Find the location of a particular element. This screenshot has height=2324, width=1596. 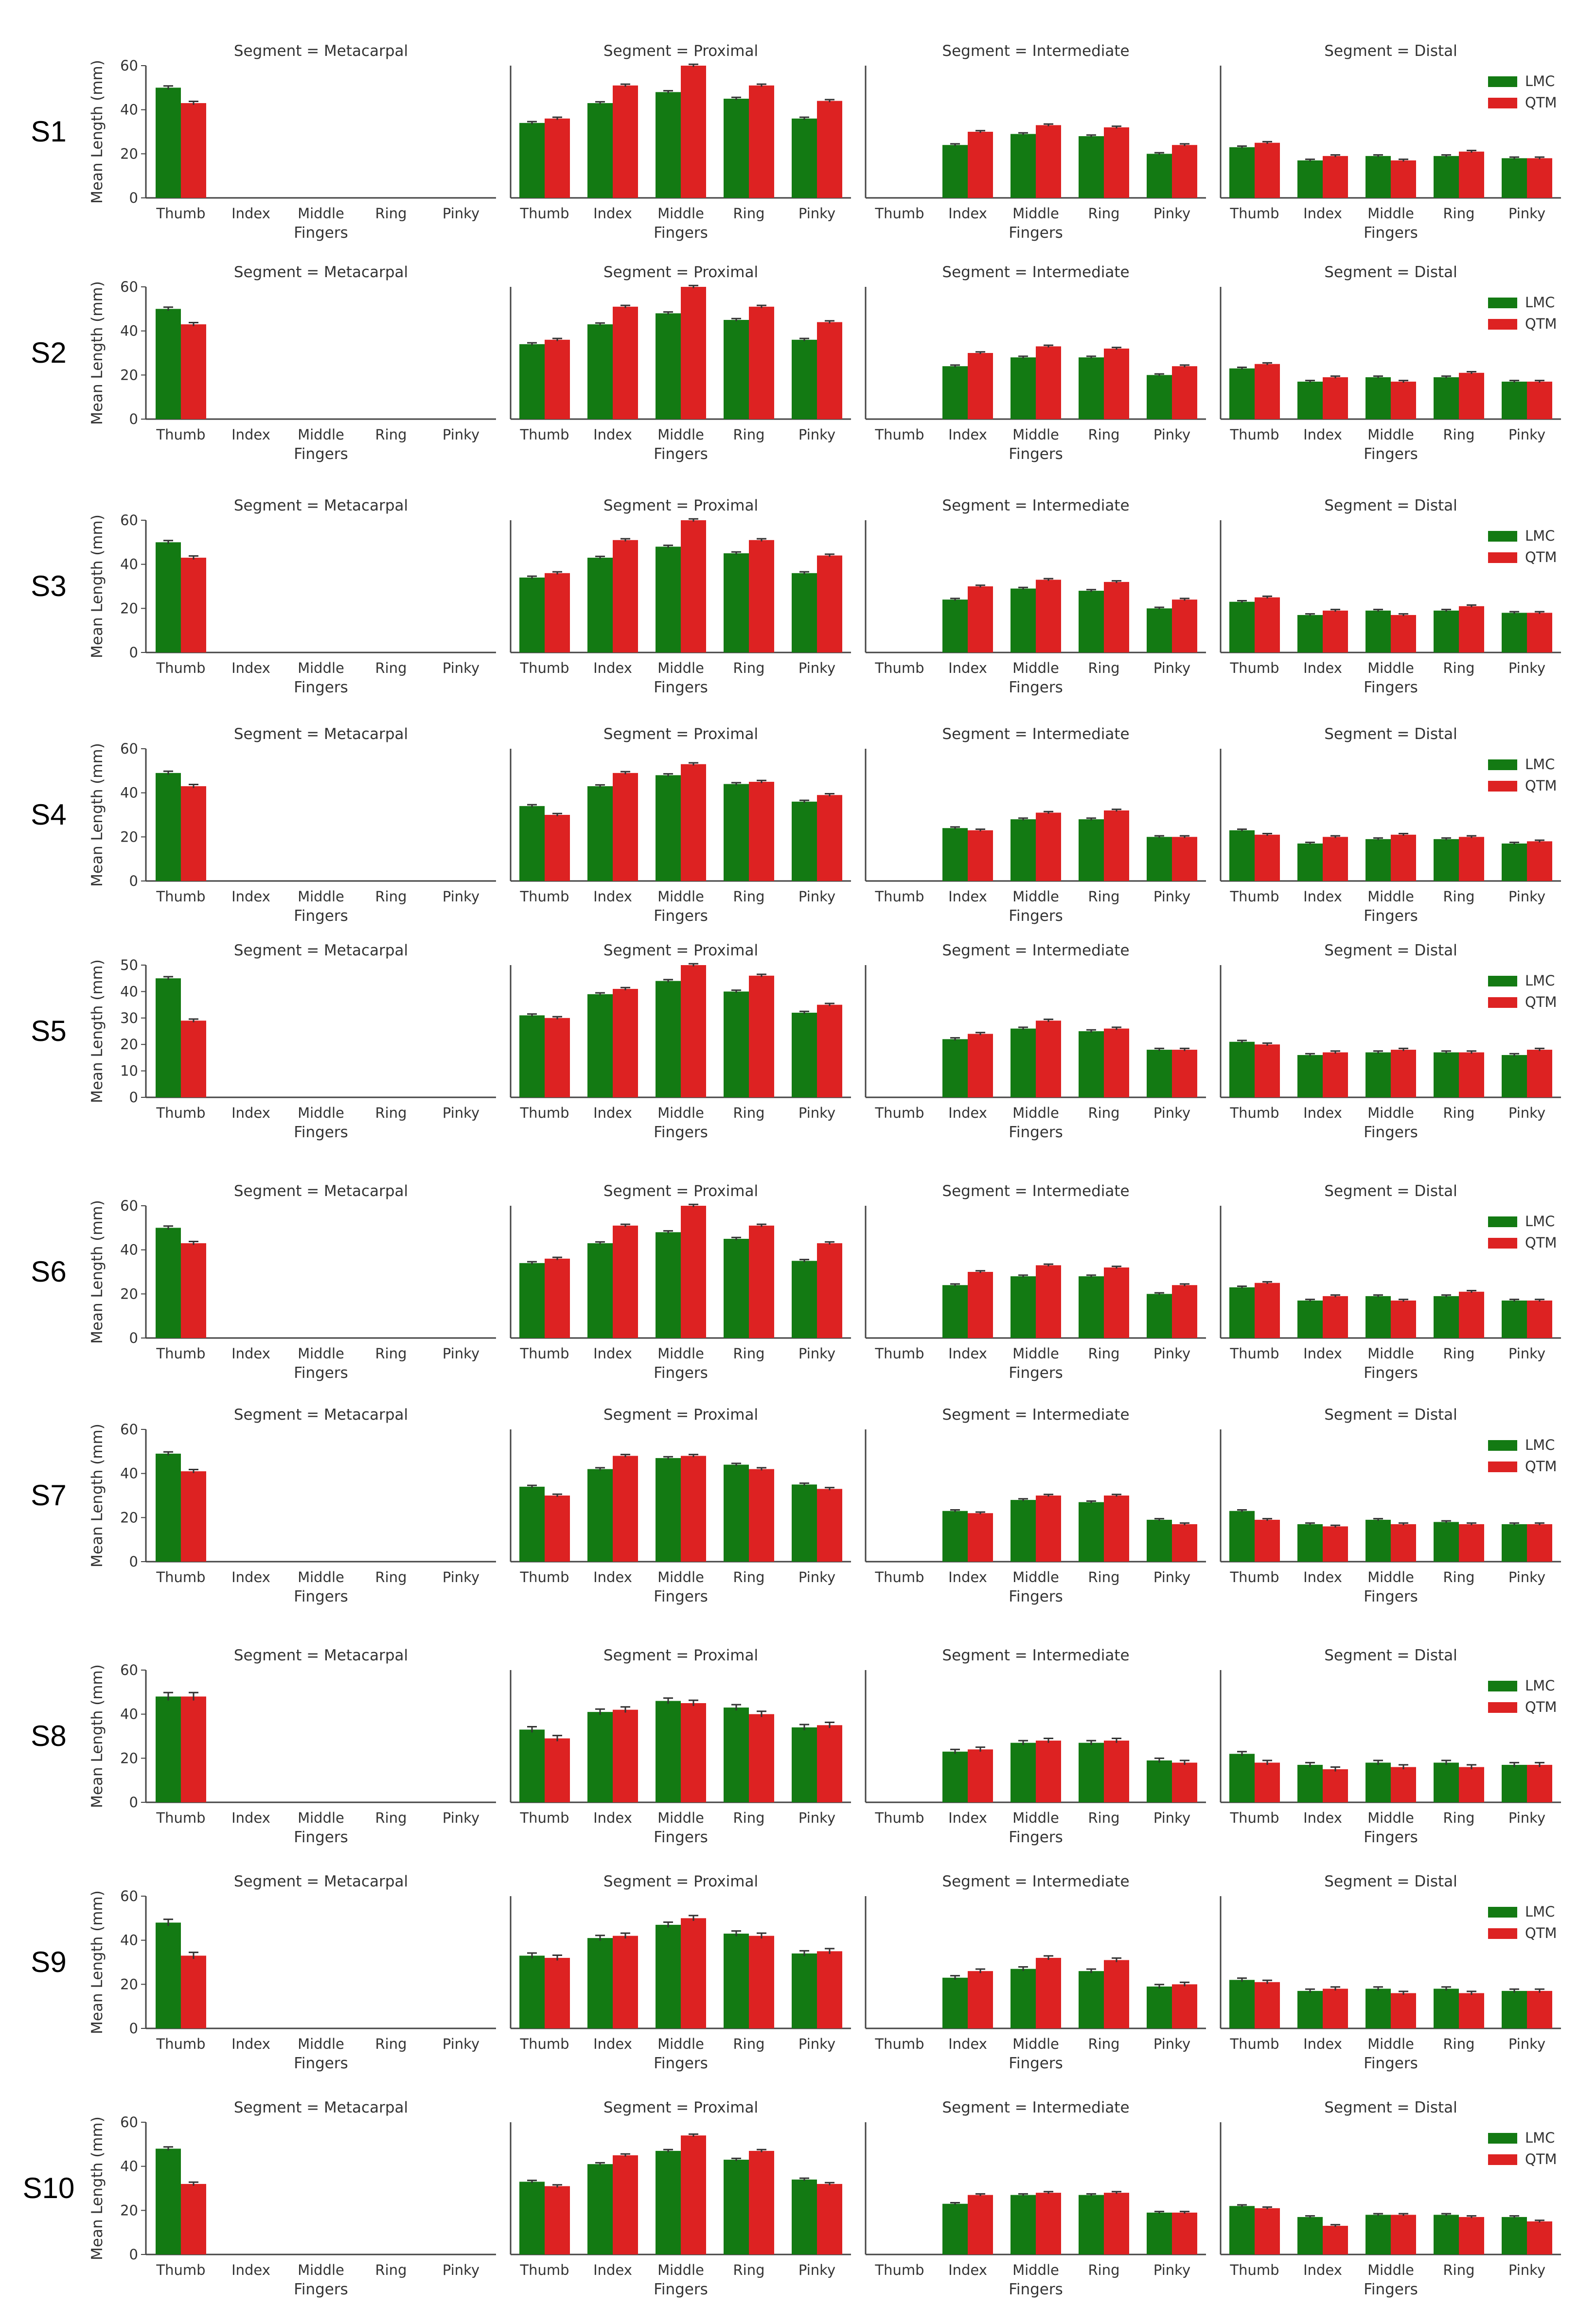

row-label-s5: S5 is located at coordinates (49, 1031).